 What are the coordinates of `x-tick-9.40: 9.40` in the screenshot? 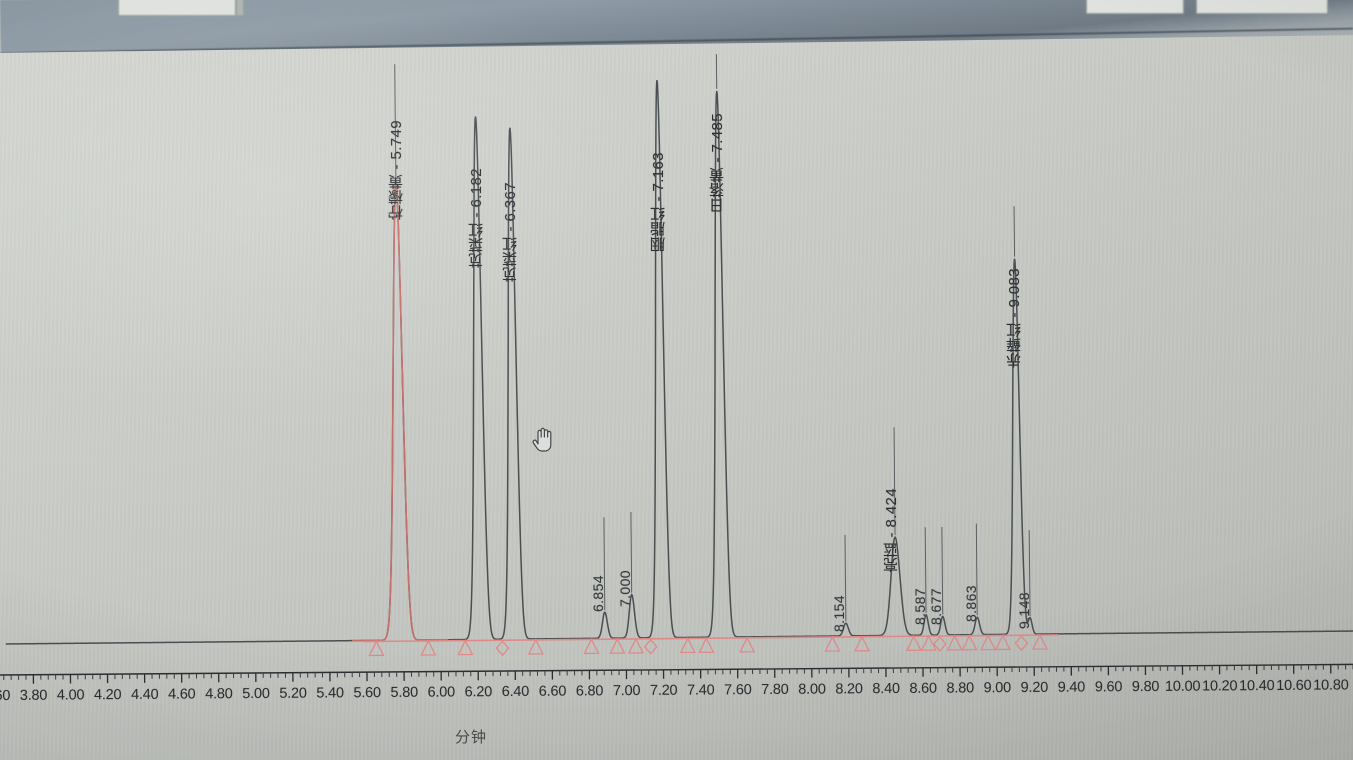 It's located at (1071, 687).